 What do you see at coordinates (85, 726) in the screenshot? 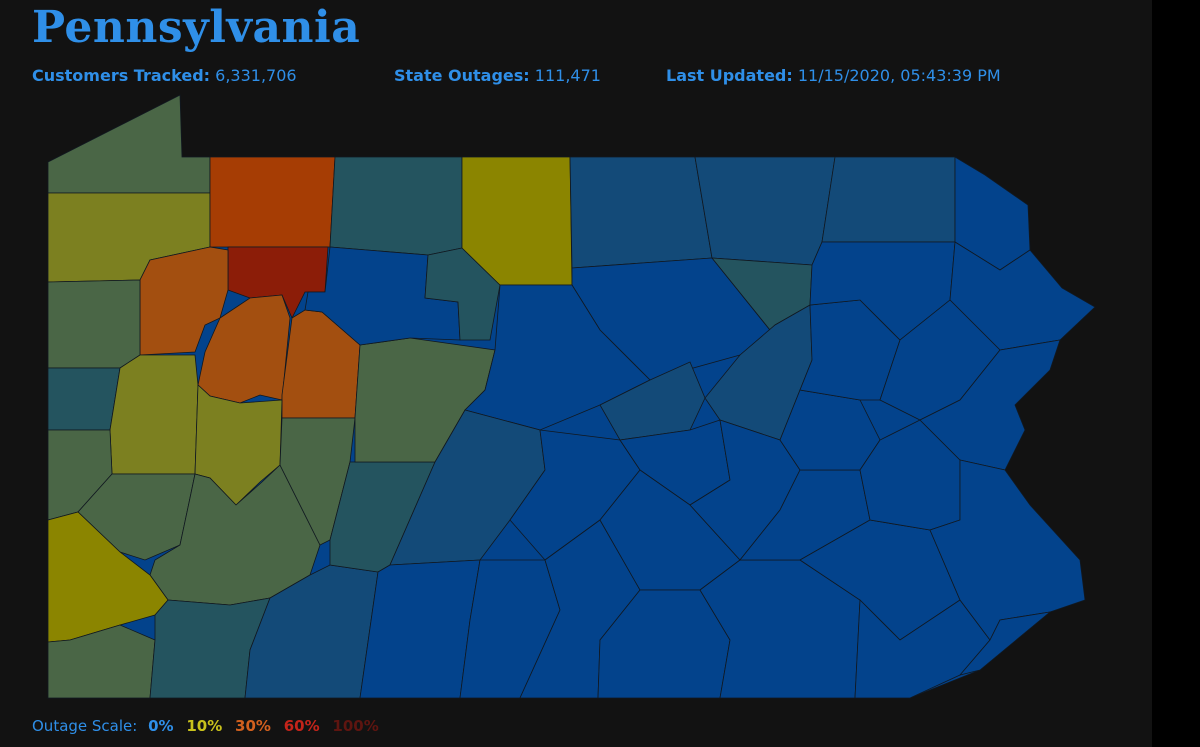
I see `outage-scale-label: Outage Scale:` at bounding box center [85, 726].